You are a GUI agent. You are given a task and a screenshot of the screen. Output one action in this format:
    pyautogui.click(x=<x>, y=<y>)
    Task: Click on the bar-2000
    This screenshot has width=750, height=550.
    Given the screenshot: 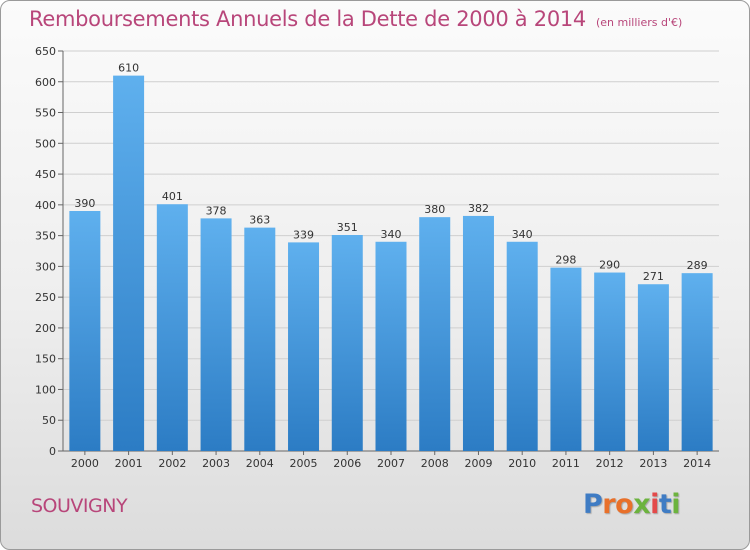 What is the action you would take?
    pyautogui.click(x=85, y=331)
    